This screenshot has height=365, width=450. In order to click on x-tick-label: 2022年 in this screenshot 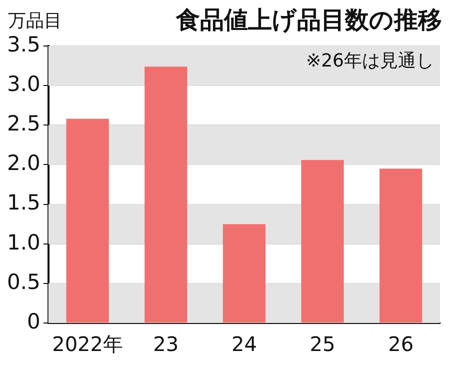, I will do `click(88, 344)`.